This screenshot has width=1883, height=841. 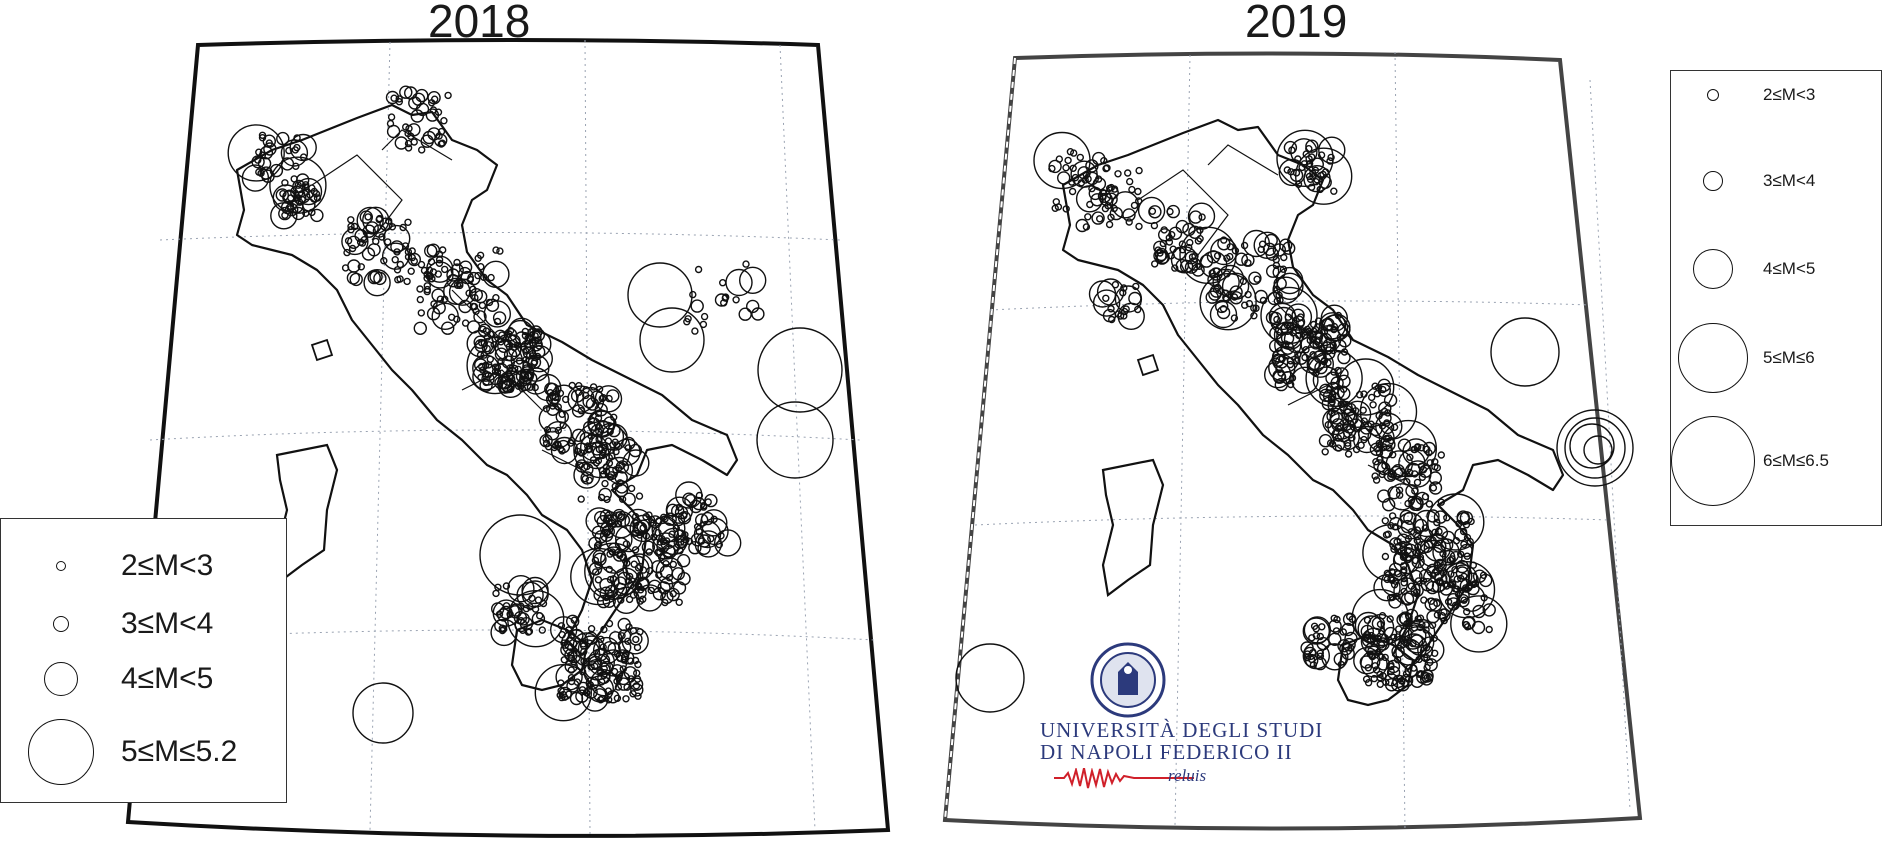 I want to click on legend-circle-icon, so click(x=1713, y=181).